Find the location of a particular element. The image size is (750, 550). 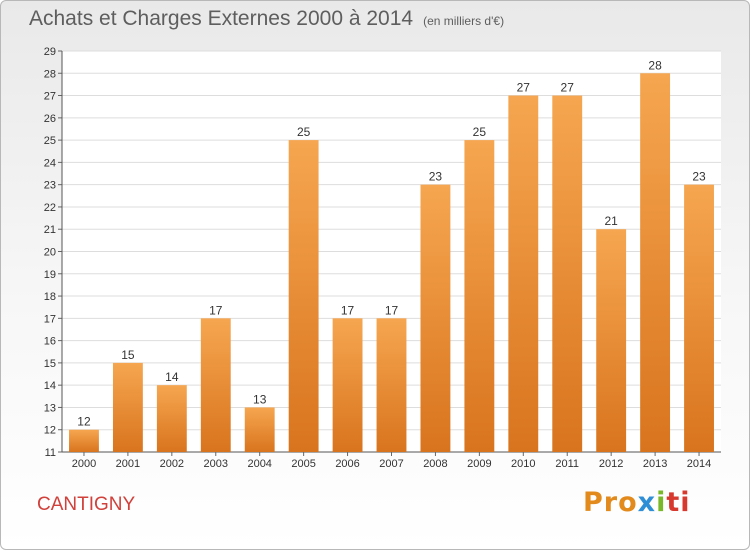

y-tick-label: 20 is located at coordinates (50, 253).